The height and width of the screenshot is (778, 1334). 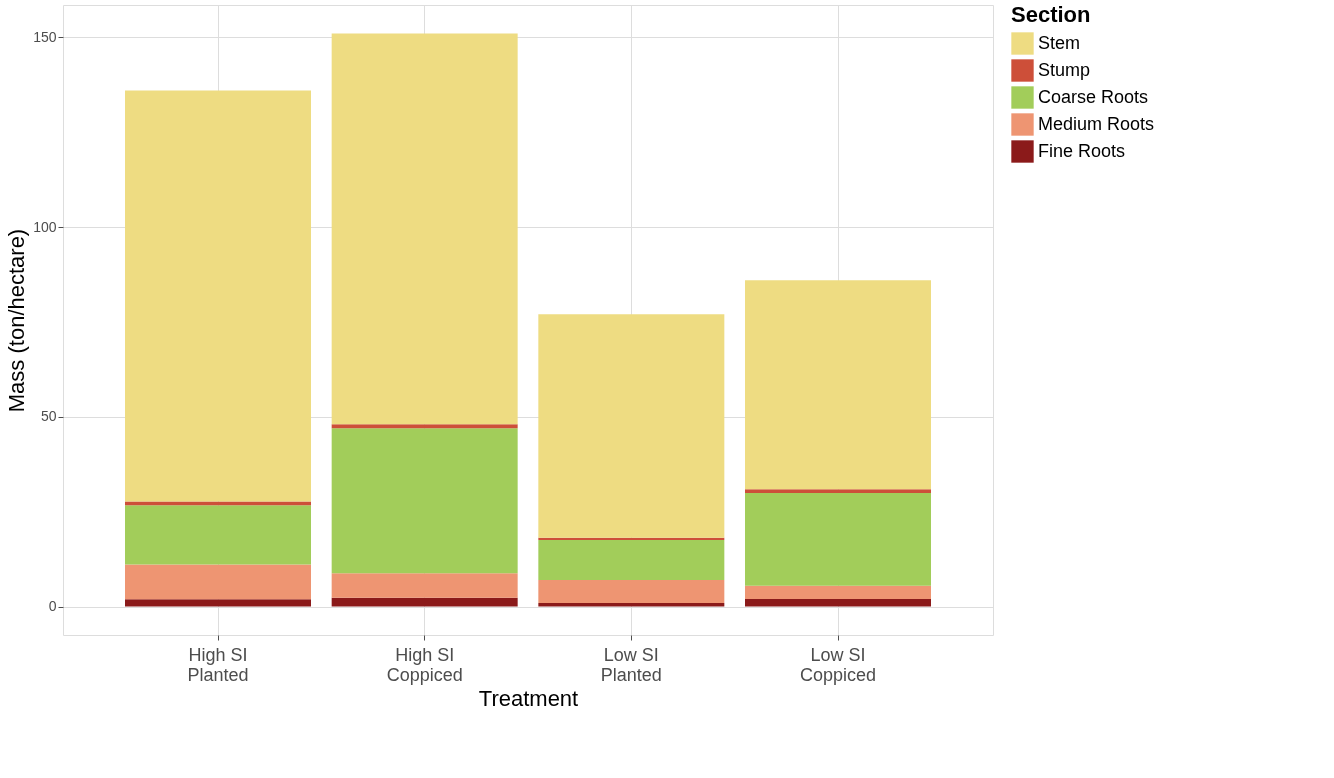 I want to click on x-tick-label: High SI Planted, so click(x=218, y=664).